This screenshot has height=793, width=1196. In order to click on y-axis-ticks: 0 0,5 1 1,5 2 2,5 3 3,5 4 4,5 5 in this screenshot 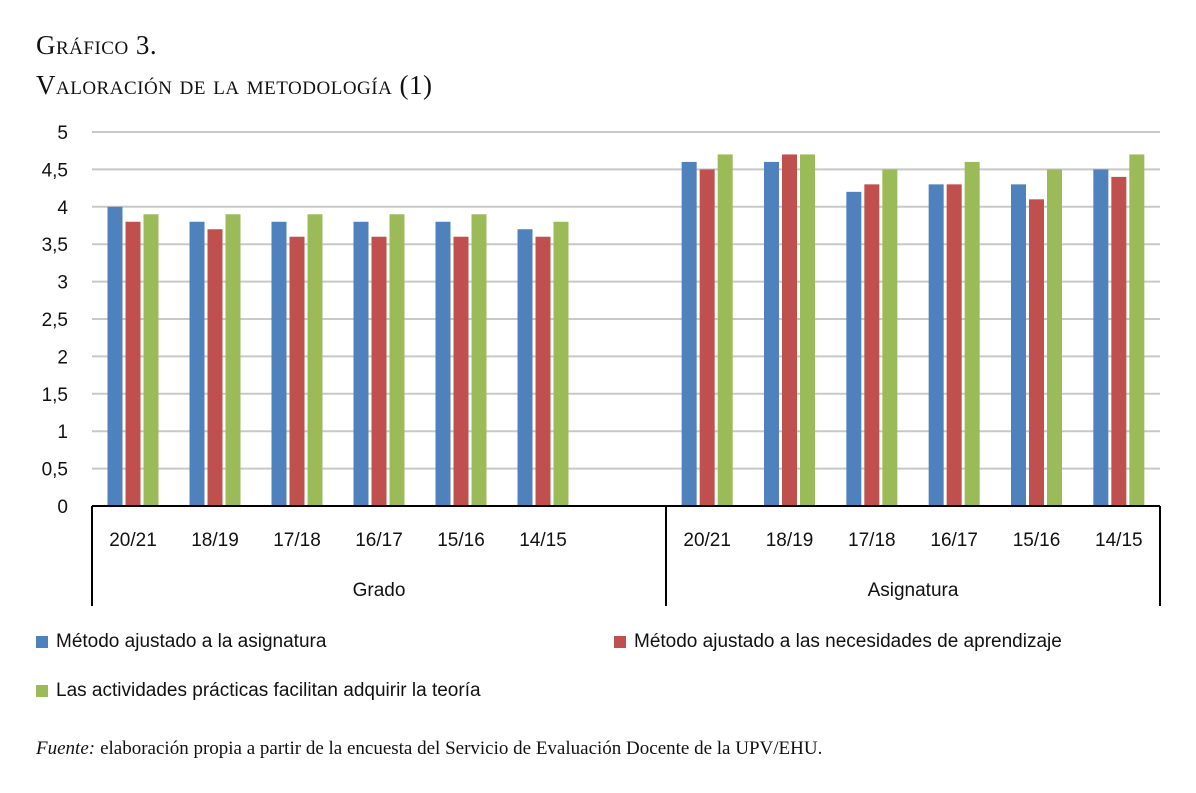, I will do `click(55, 320)`.